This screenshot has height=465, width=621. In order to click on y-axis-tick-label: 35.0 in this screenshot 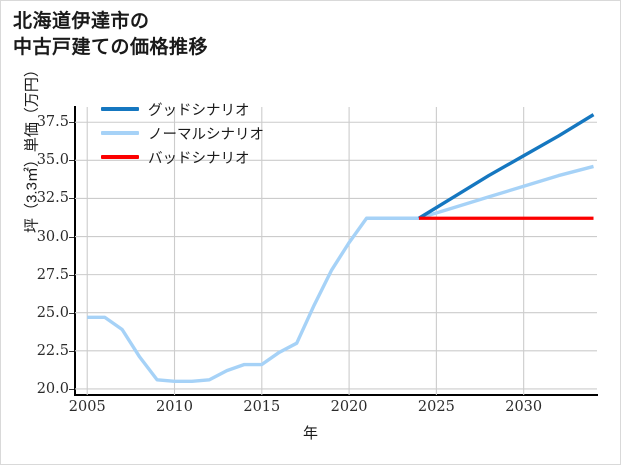, I will do `click(52, 160)`.